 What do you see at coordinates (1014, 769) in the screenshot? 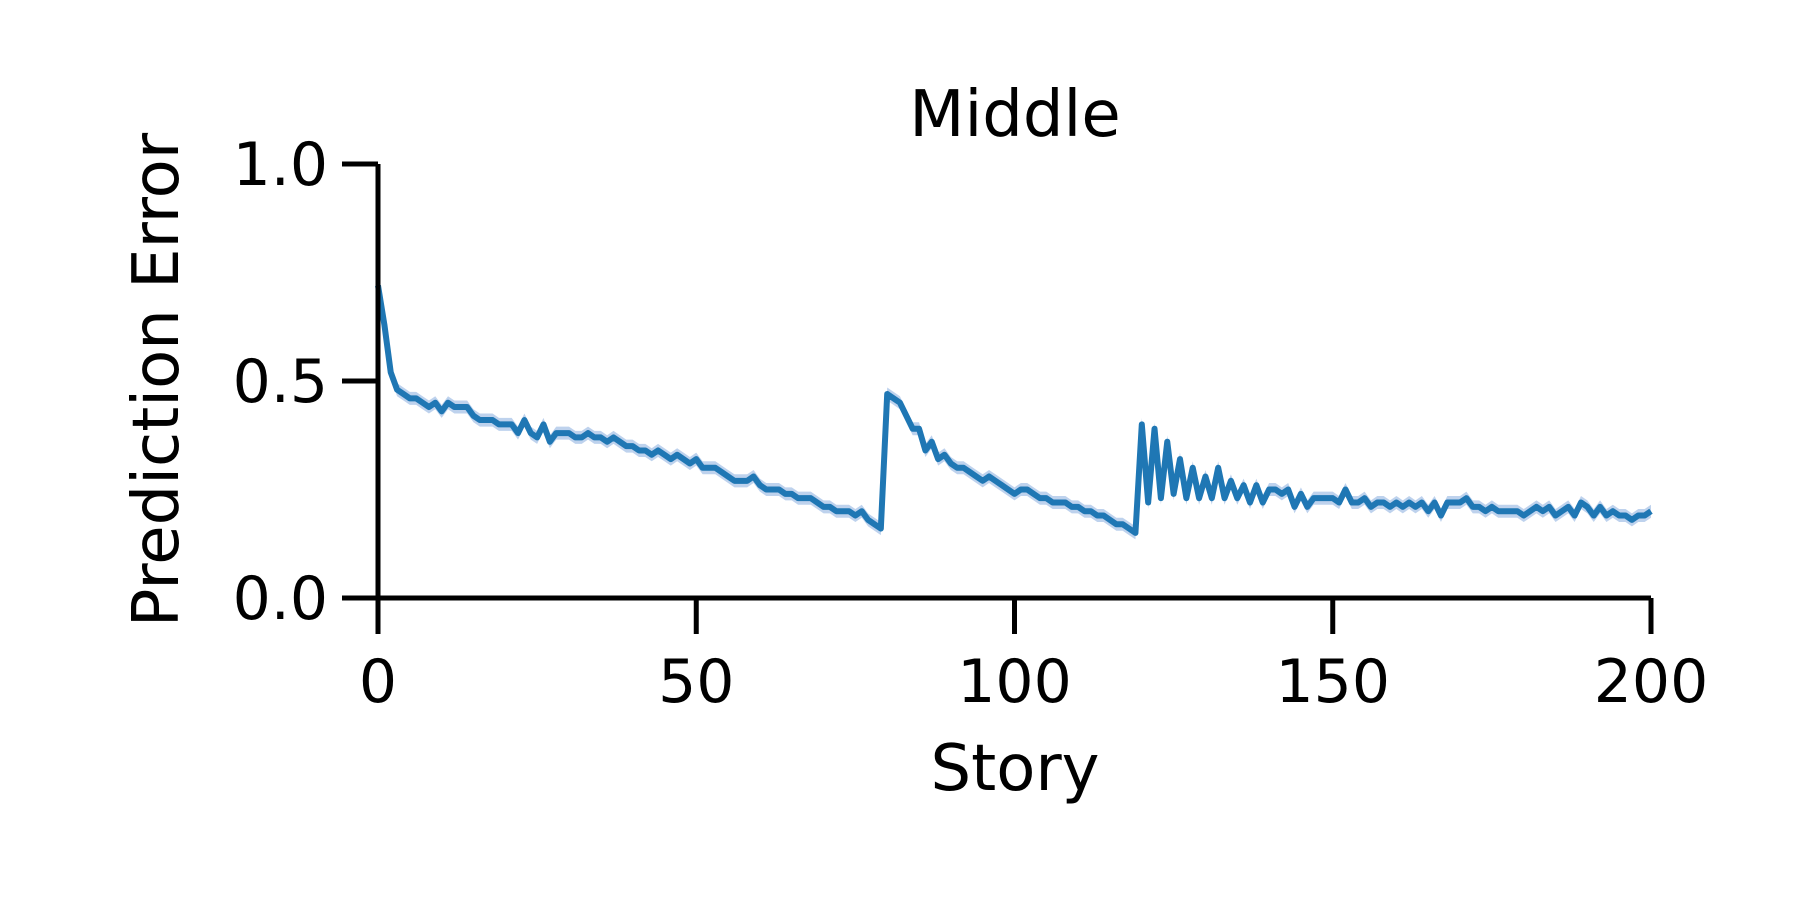
I see `x-axis-label: Story` at bounding box center [1014, 769].